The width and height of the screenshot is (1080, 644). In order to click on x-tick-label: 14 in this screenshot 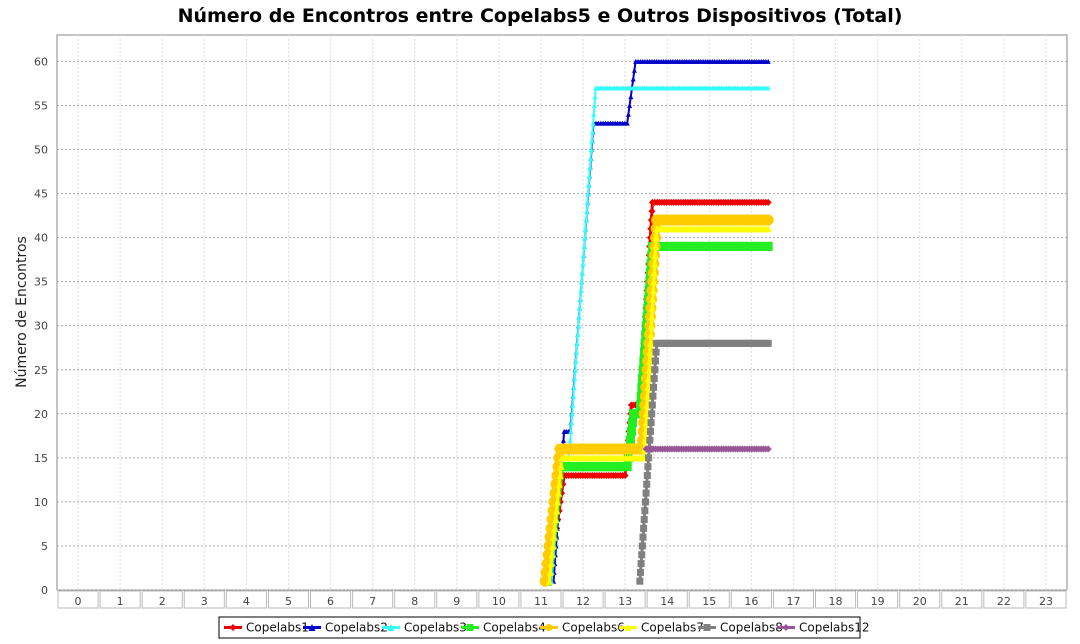, I will do `click(667, 601)`.